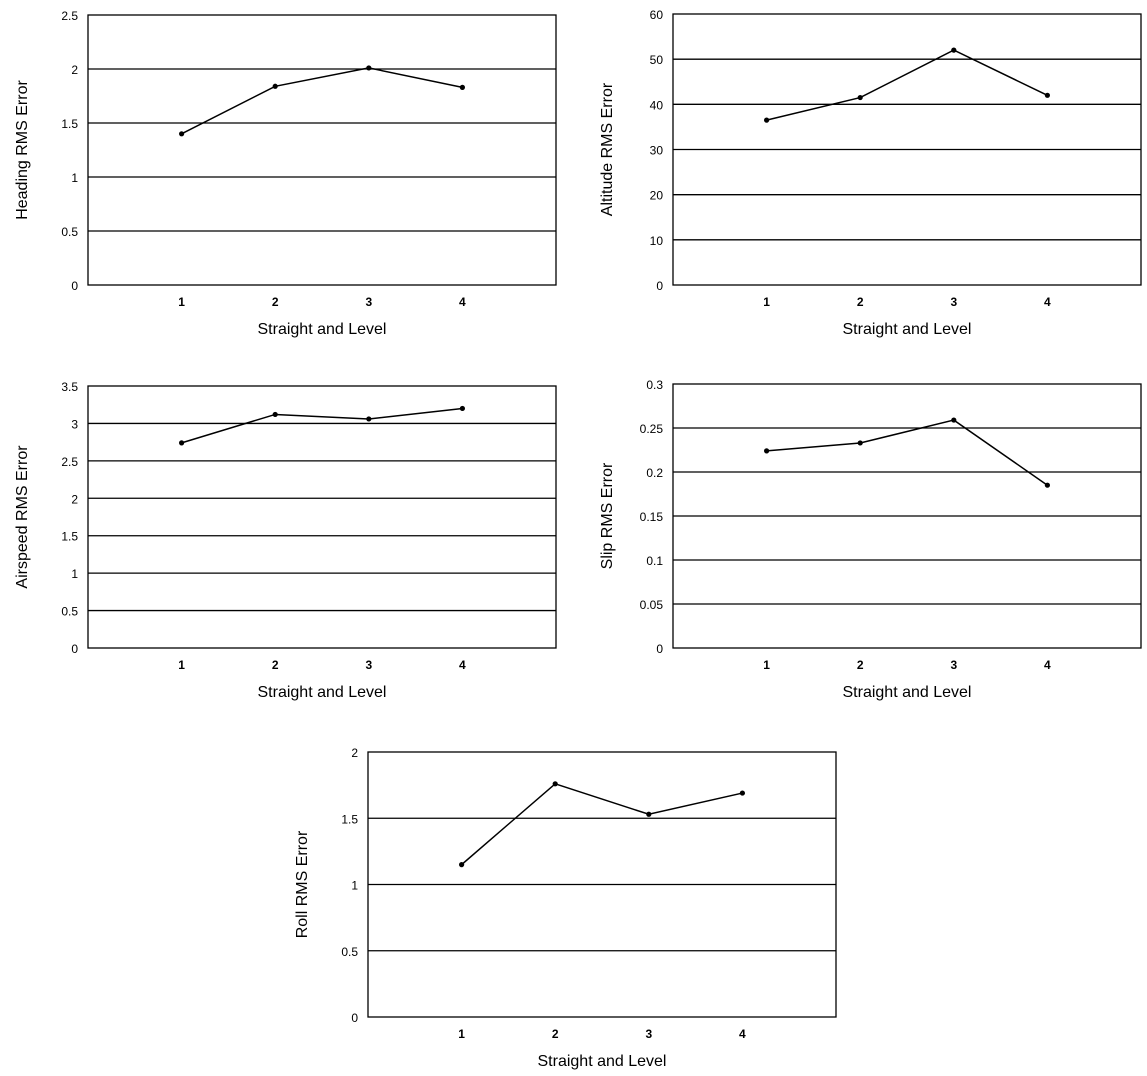 This screenshot has width=1147, height=1076. What do you see at coordinates (652, 517) in the screenshot?
I see `y-tick-label: 0.15` at bounding box center [652, 517].